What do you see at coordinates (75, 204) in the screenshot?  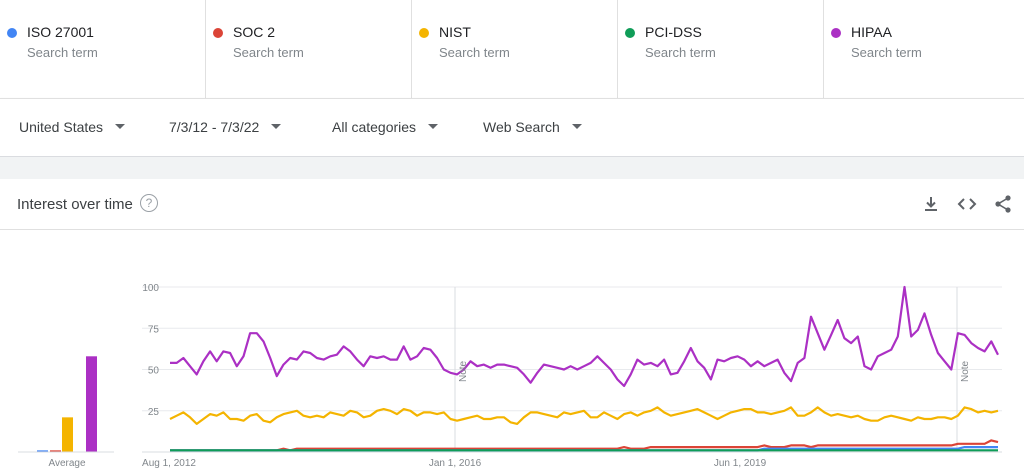 I see `card-title: Interest over time` at bounding box center [75, 204].